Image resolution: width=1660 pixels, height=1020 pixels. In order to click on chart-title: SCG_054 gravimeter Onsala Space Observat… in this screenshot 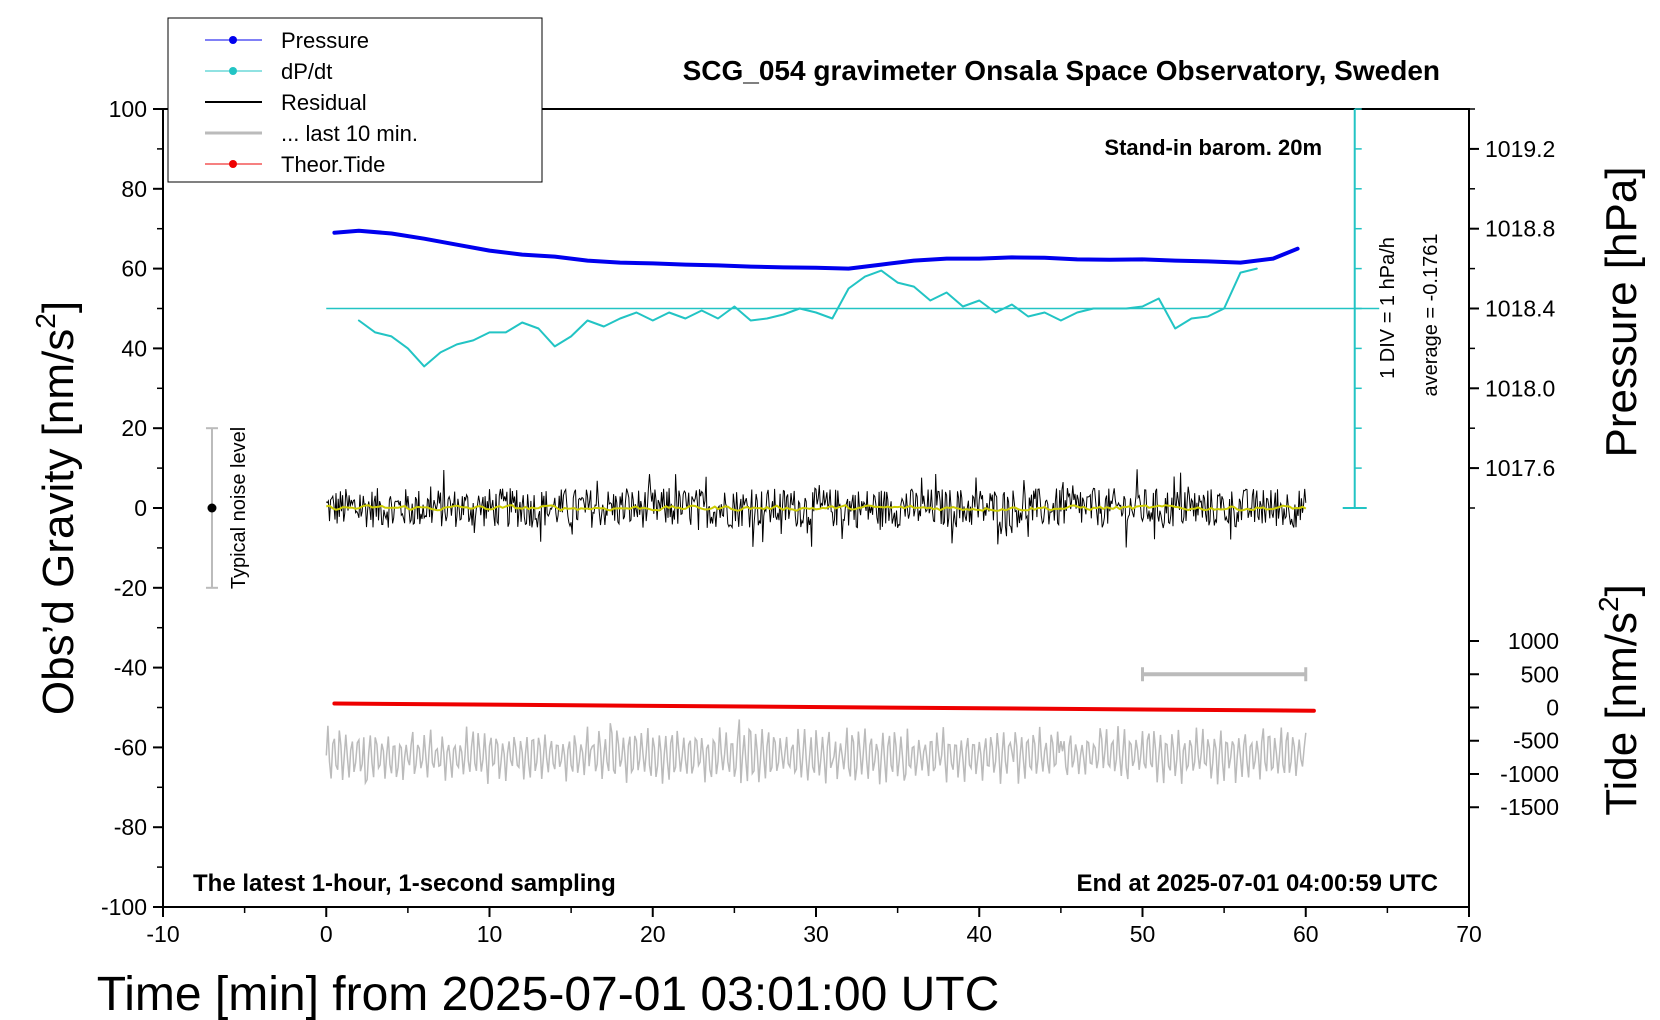, I will do `click(1061, 70)`.